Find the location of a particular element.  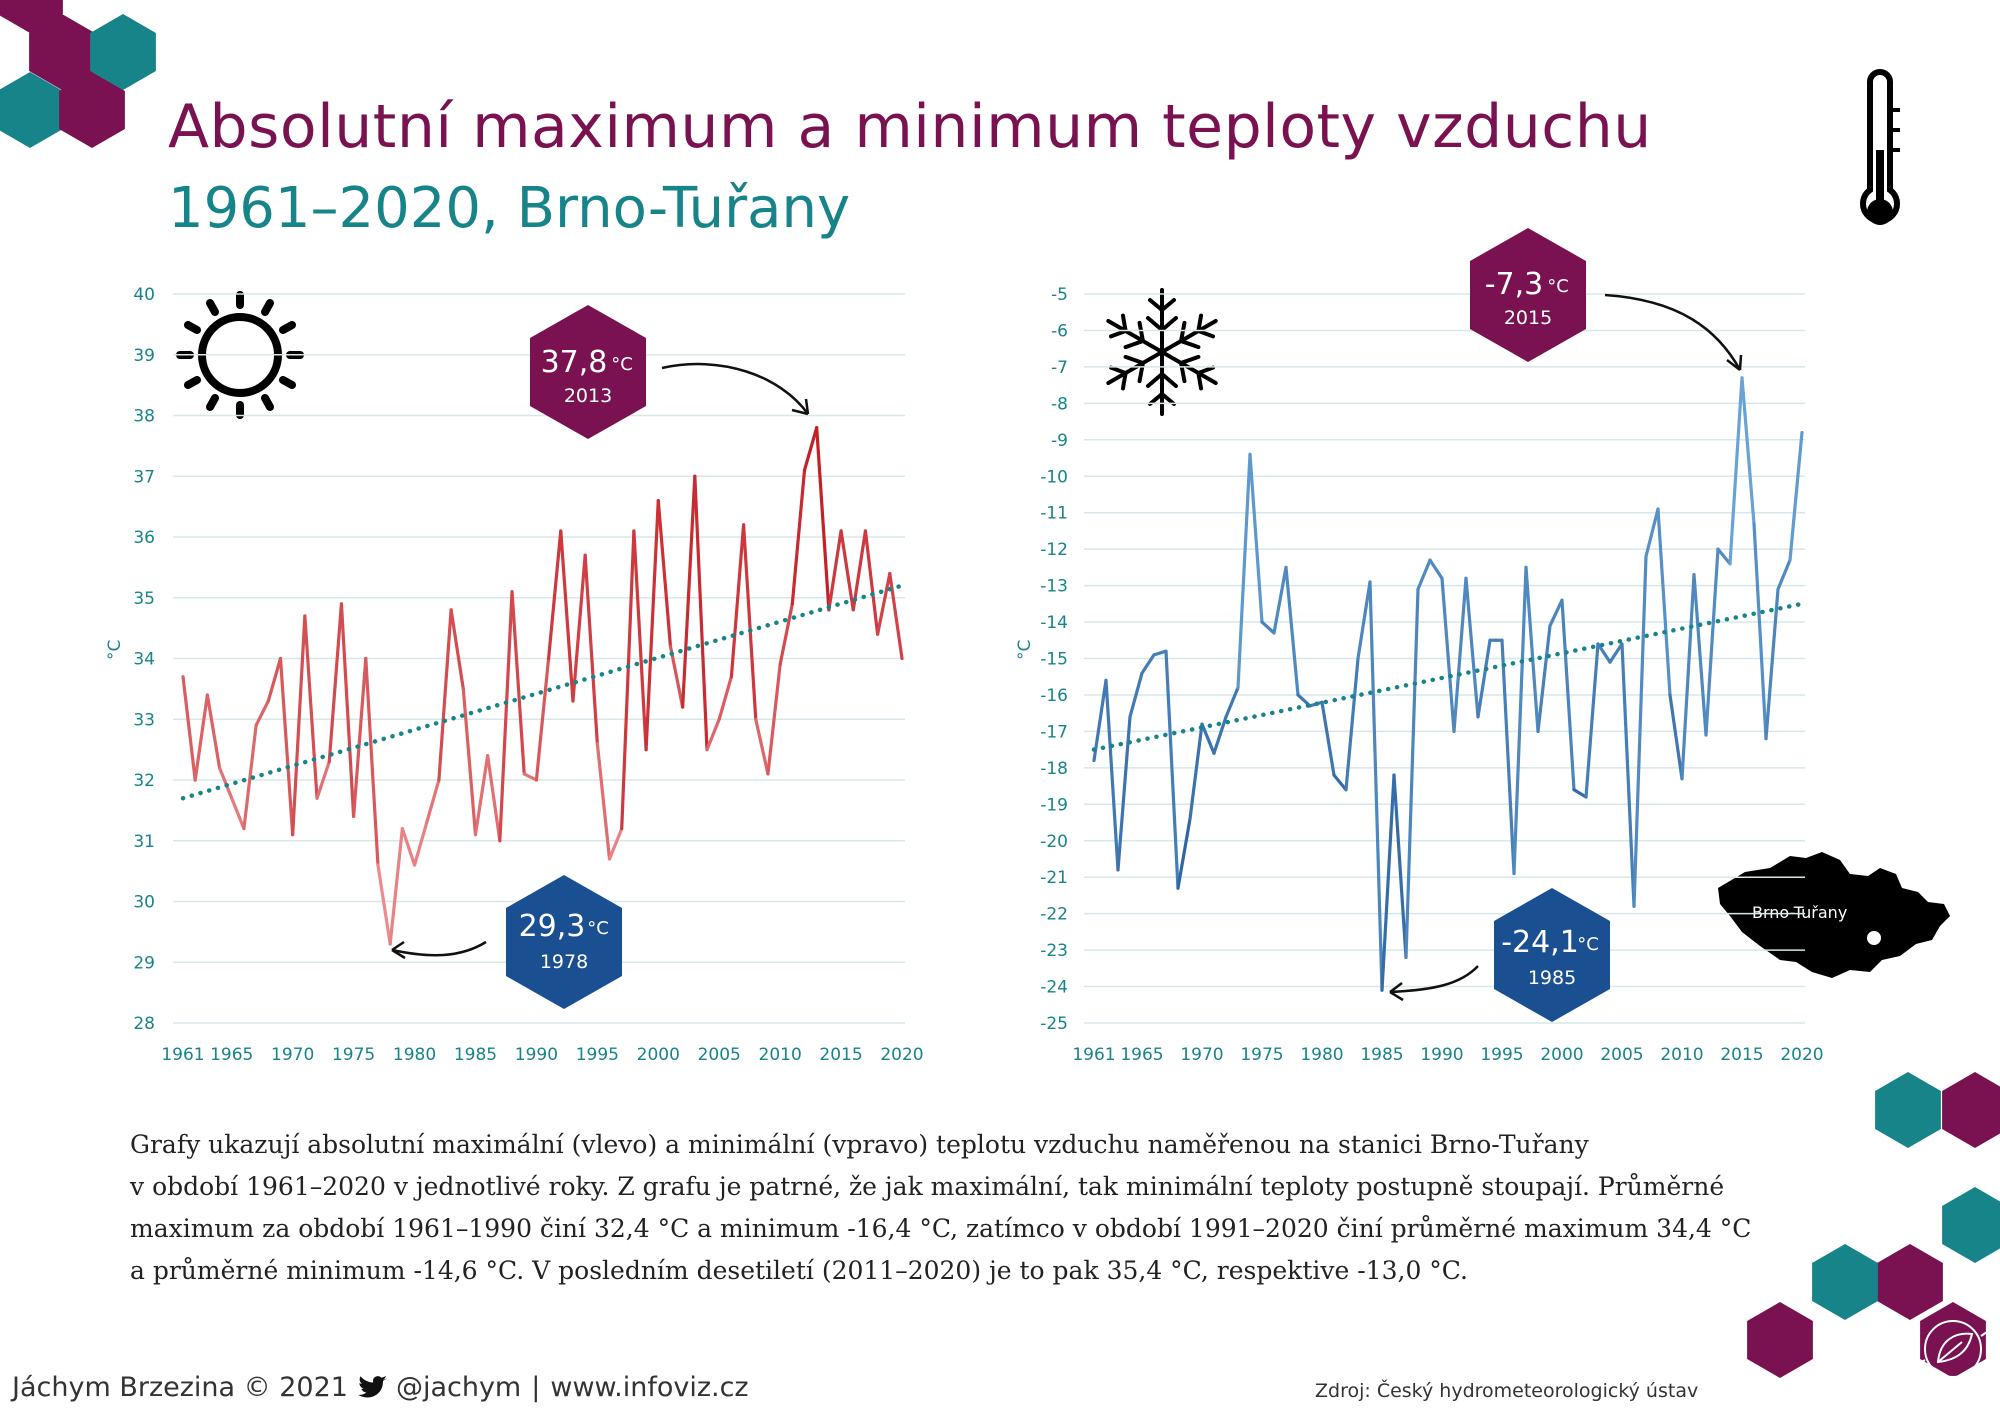

x-tick-label: 1980 is located at coordinates (1321, 1055).